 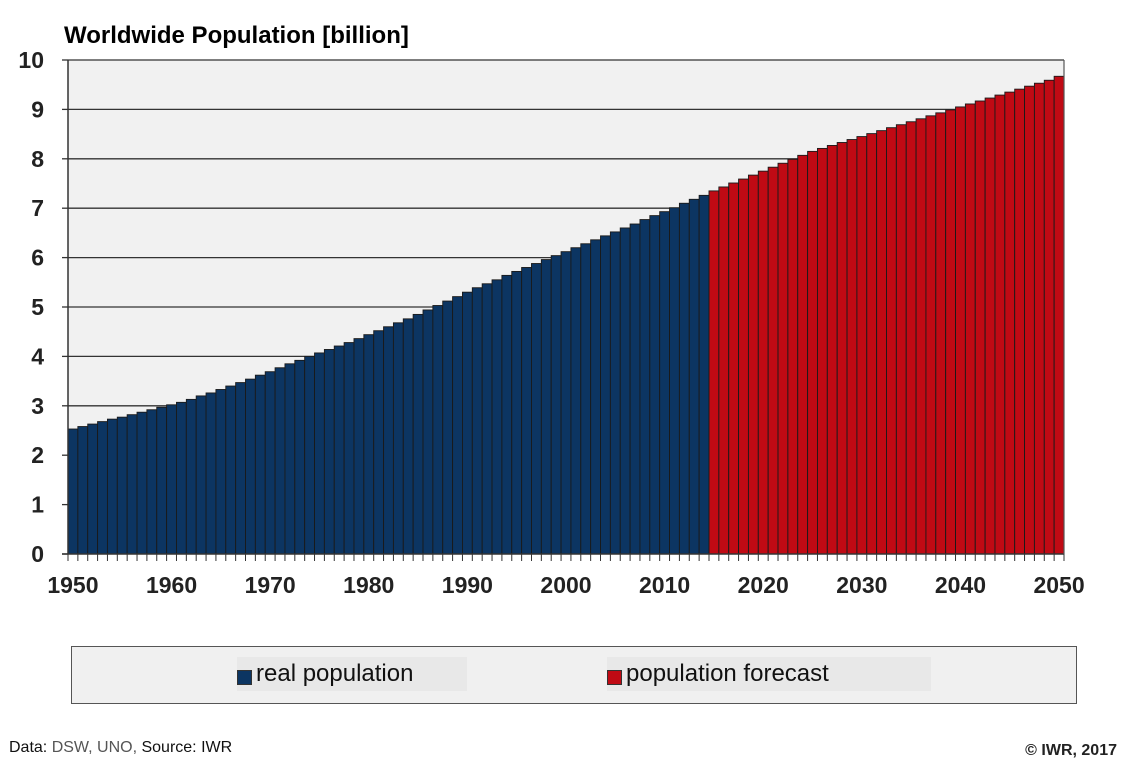 What do you see at coordinates (694, 376) in the screenshot?
I see `bar-real-2013` at bounding box center [694, 376].